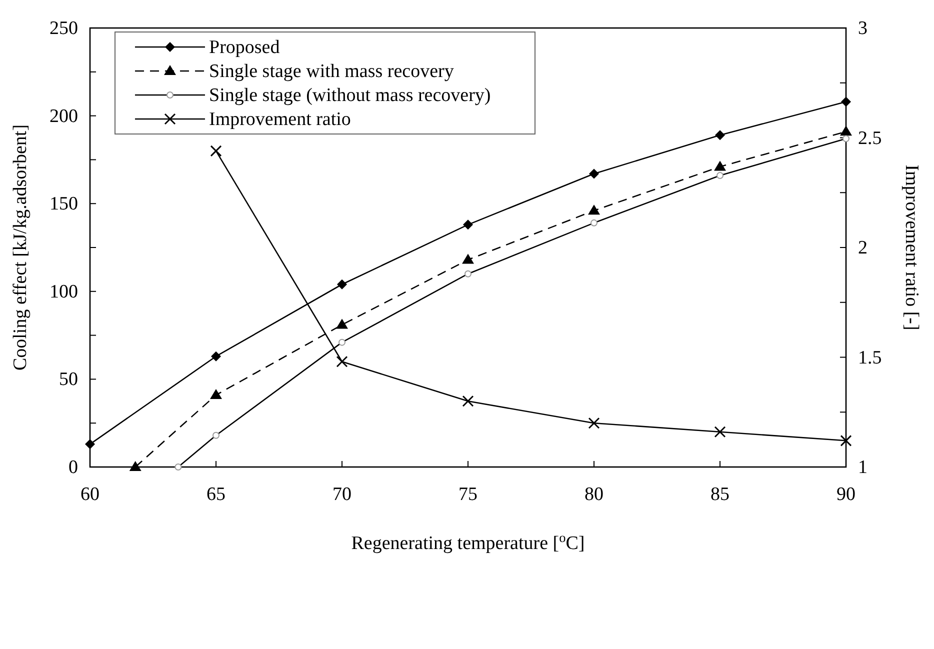 The width and height of the screenshot is (934, 649). I want to click on x-tick-label: 80, so click(594, 494).